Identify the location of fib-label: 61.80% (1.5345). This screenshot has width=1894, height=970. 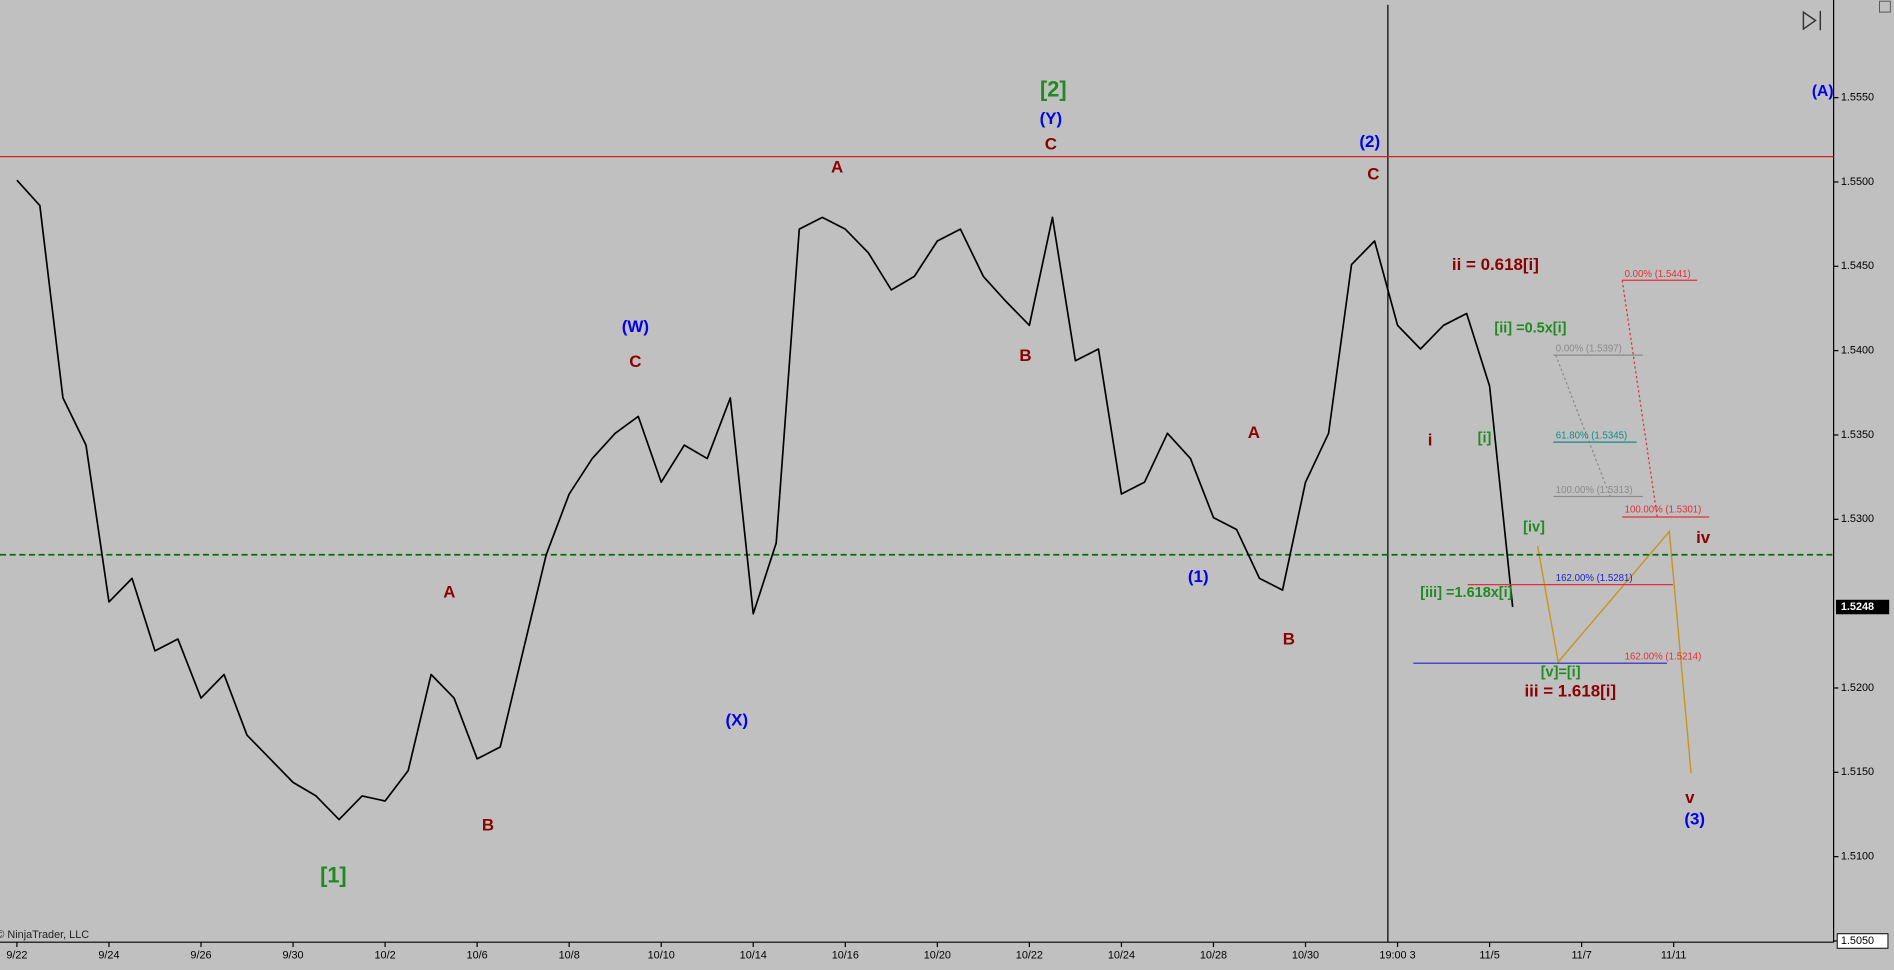
(1591, 436).